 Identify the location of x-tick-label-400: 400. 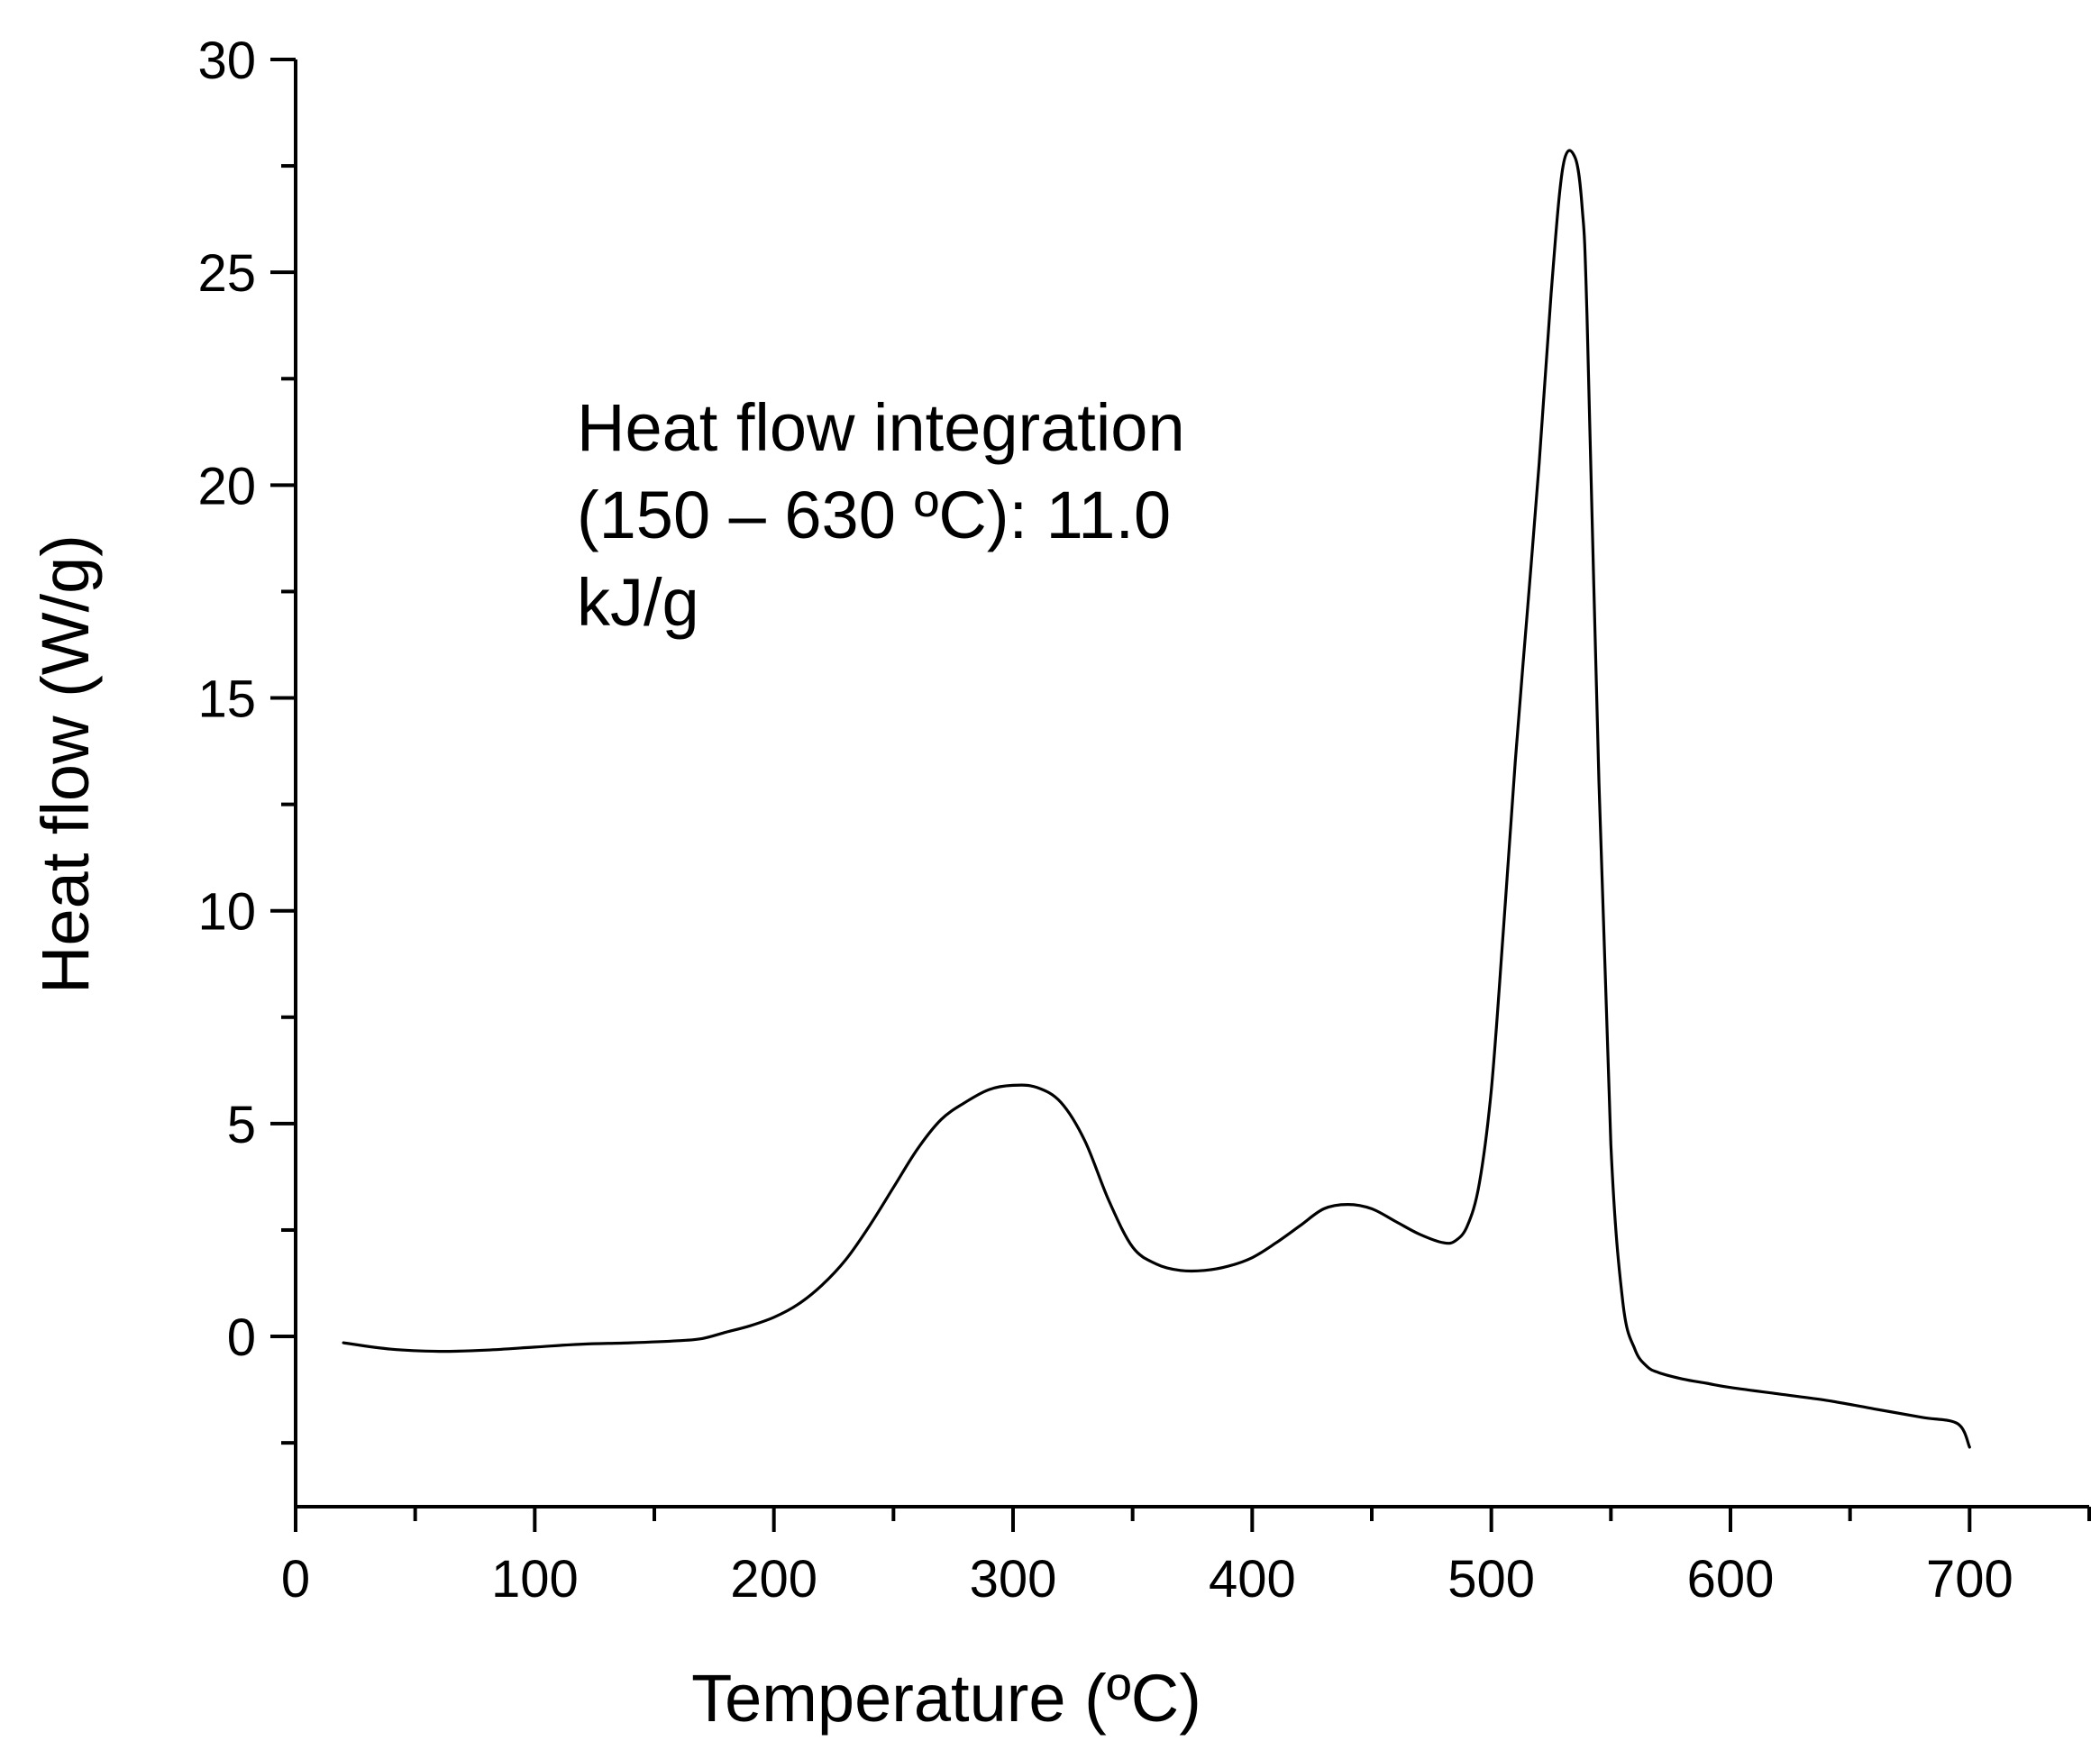
(1253, 1580).